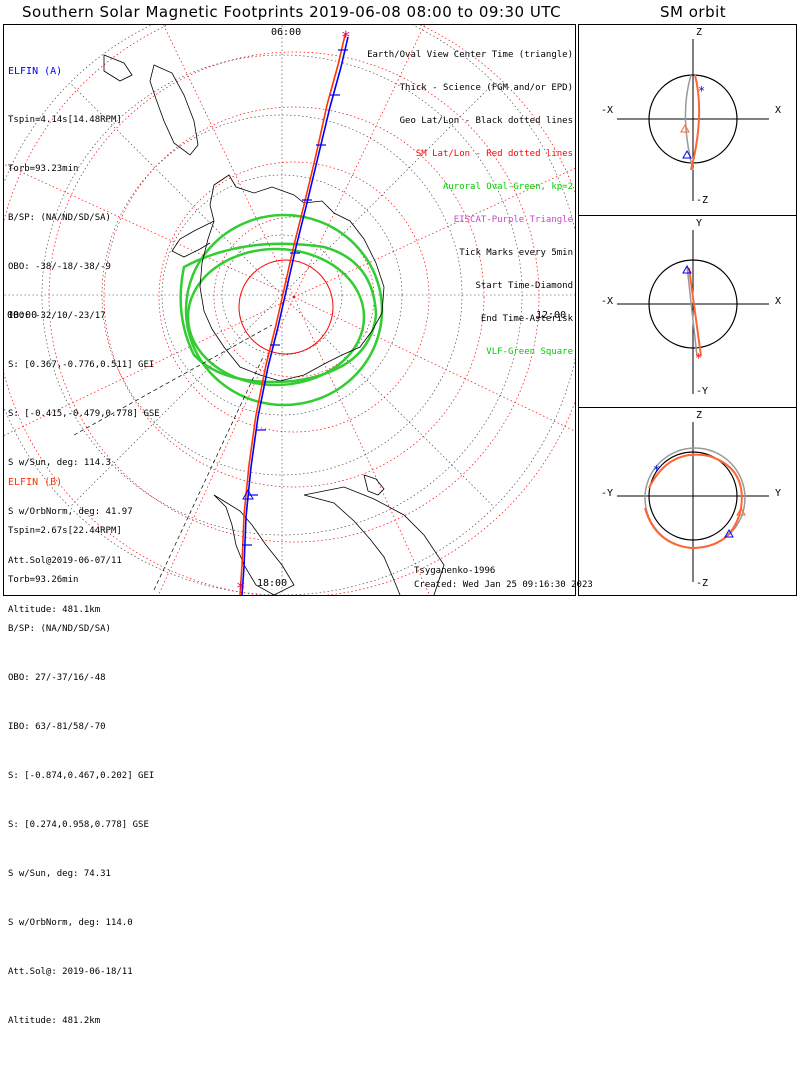 The height and width of the screenshot is (1065, 800). I want to click on orbit-plot-yz: *, so click(693, 502).